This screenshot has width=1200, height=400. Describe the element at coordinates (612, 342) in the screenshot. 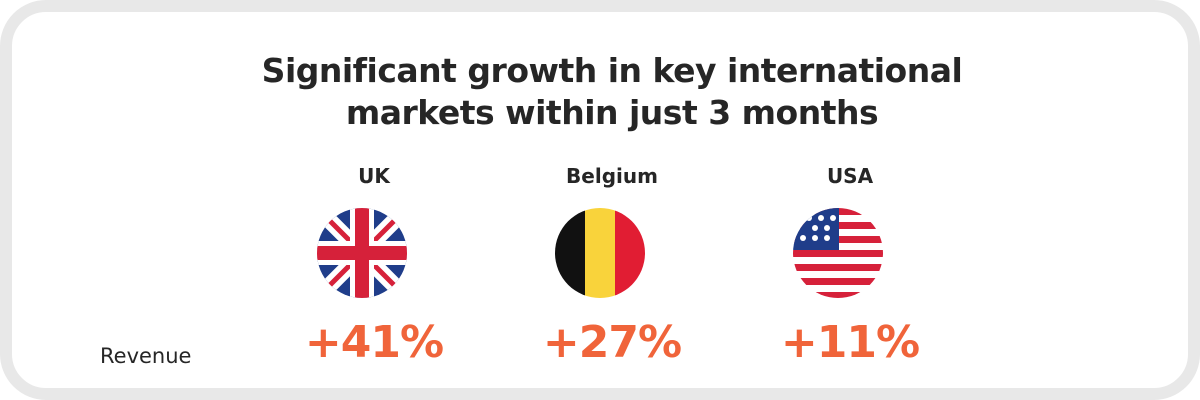

I see `growth-value: +27%` at that location.